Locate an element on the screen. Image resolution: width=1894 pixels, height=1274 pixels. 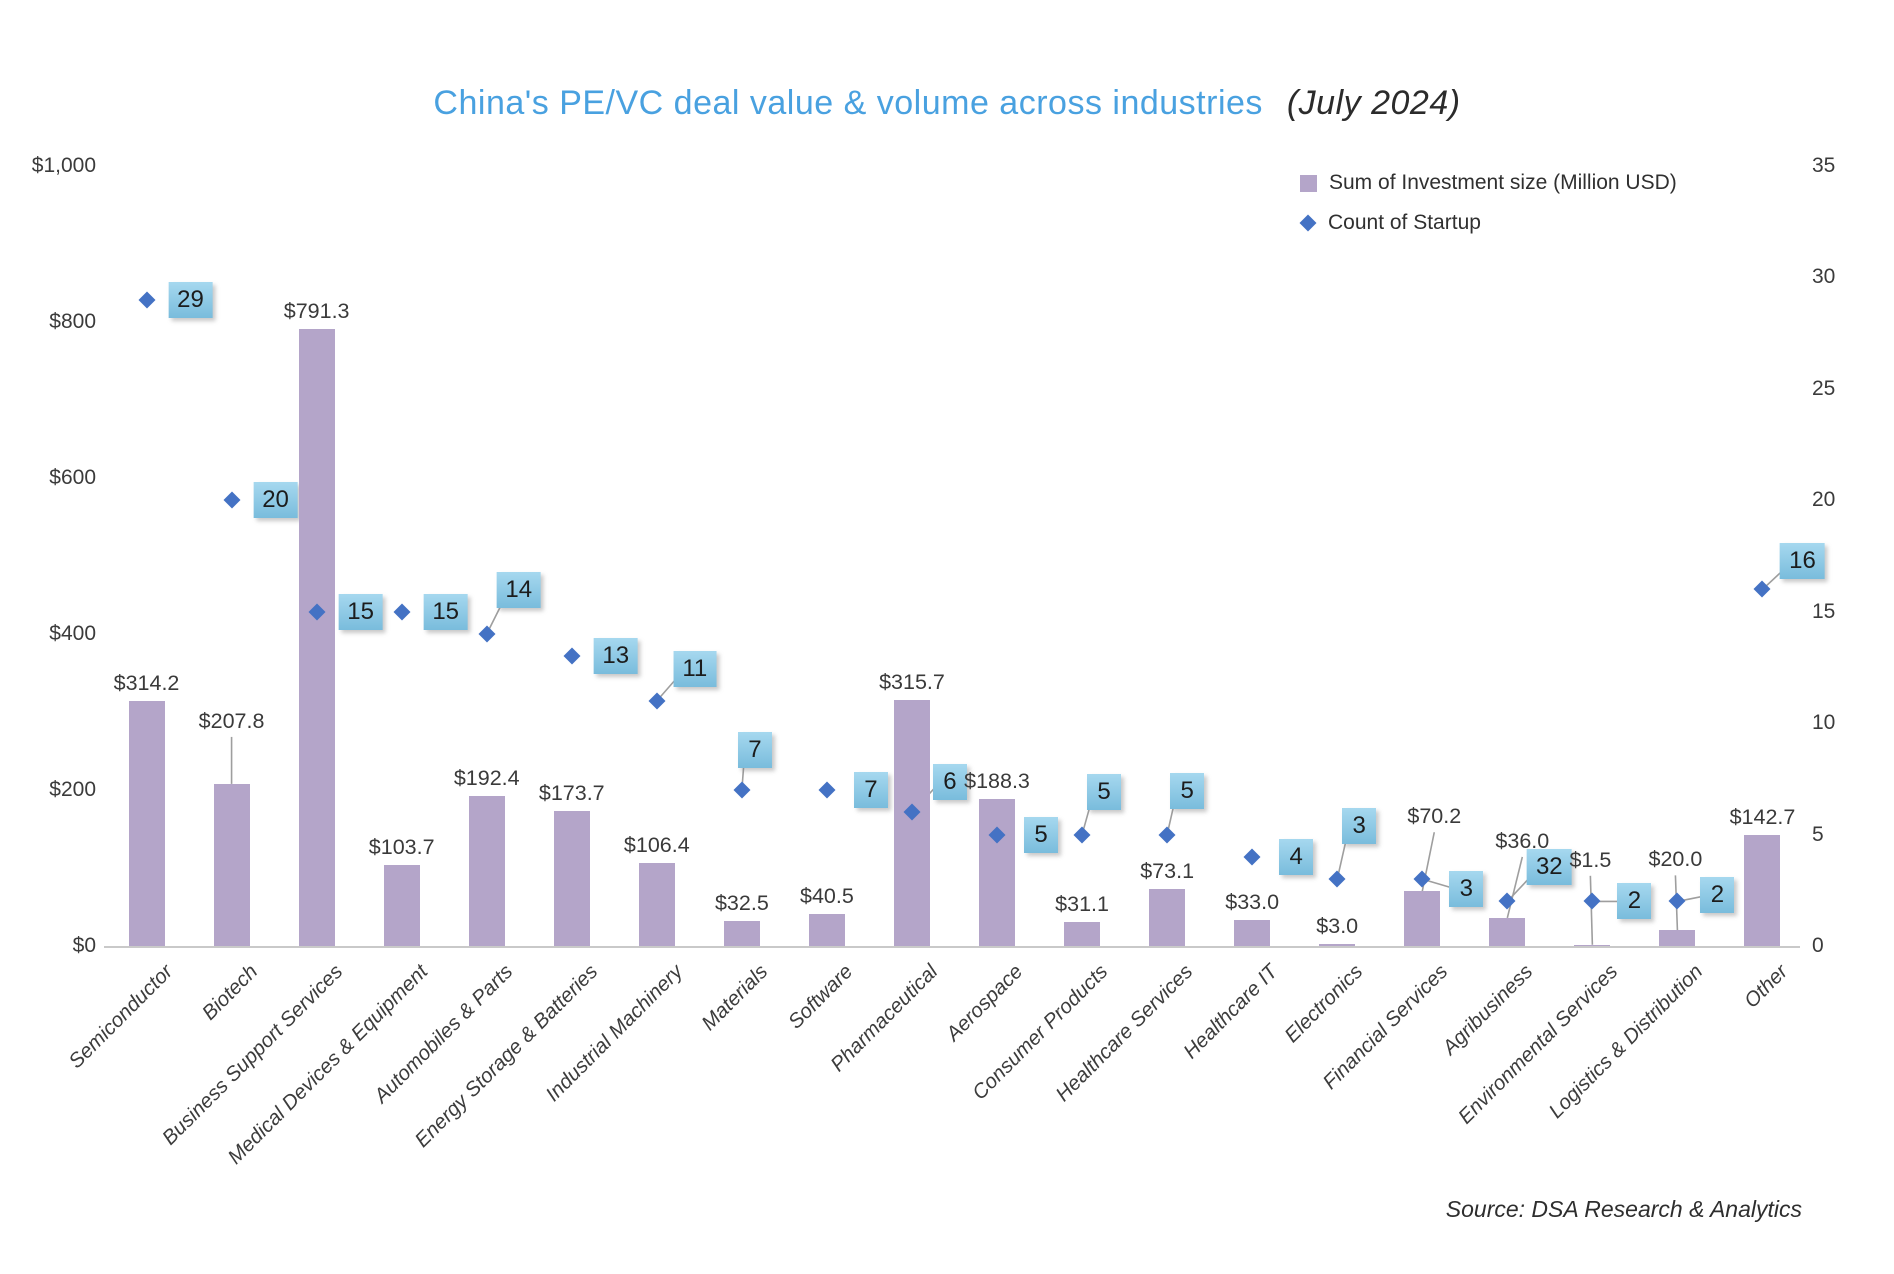
bar-value-label: $314.2 is located at coordinates (146, 682).